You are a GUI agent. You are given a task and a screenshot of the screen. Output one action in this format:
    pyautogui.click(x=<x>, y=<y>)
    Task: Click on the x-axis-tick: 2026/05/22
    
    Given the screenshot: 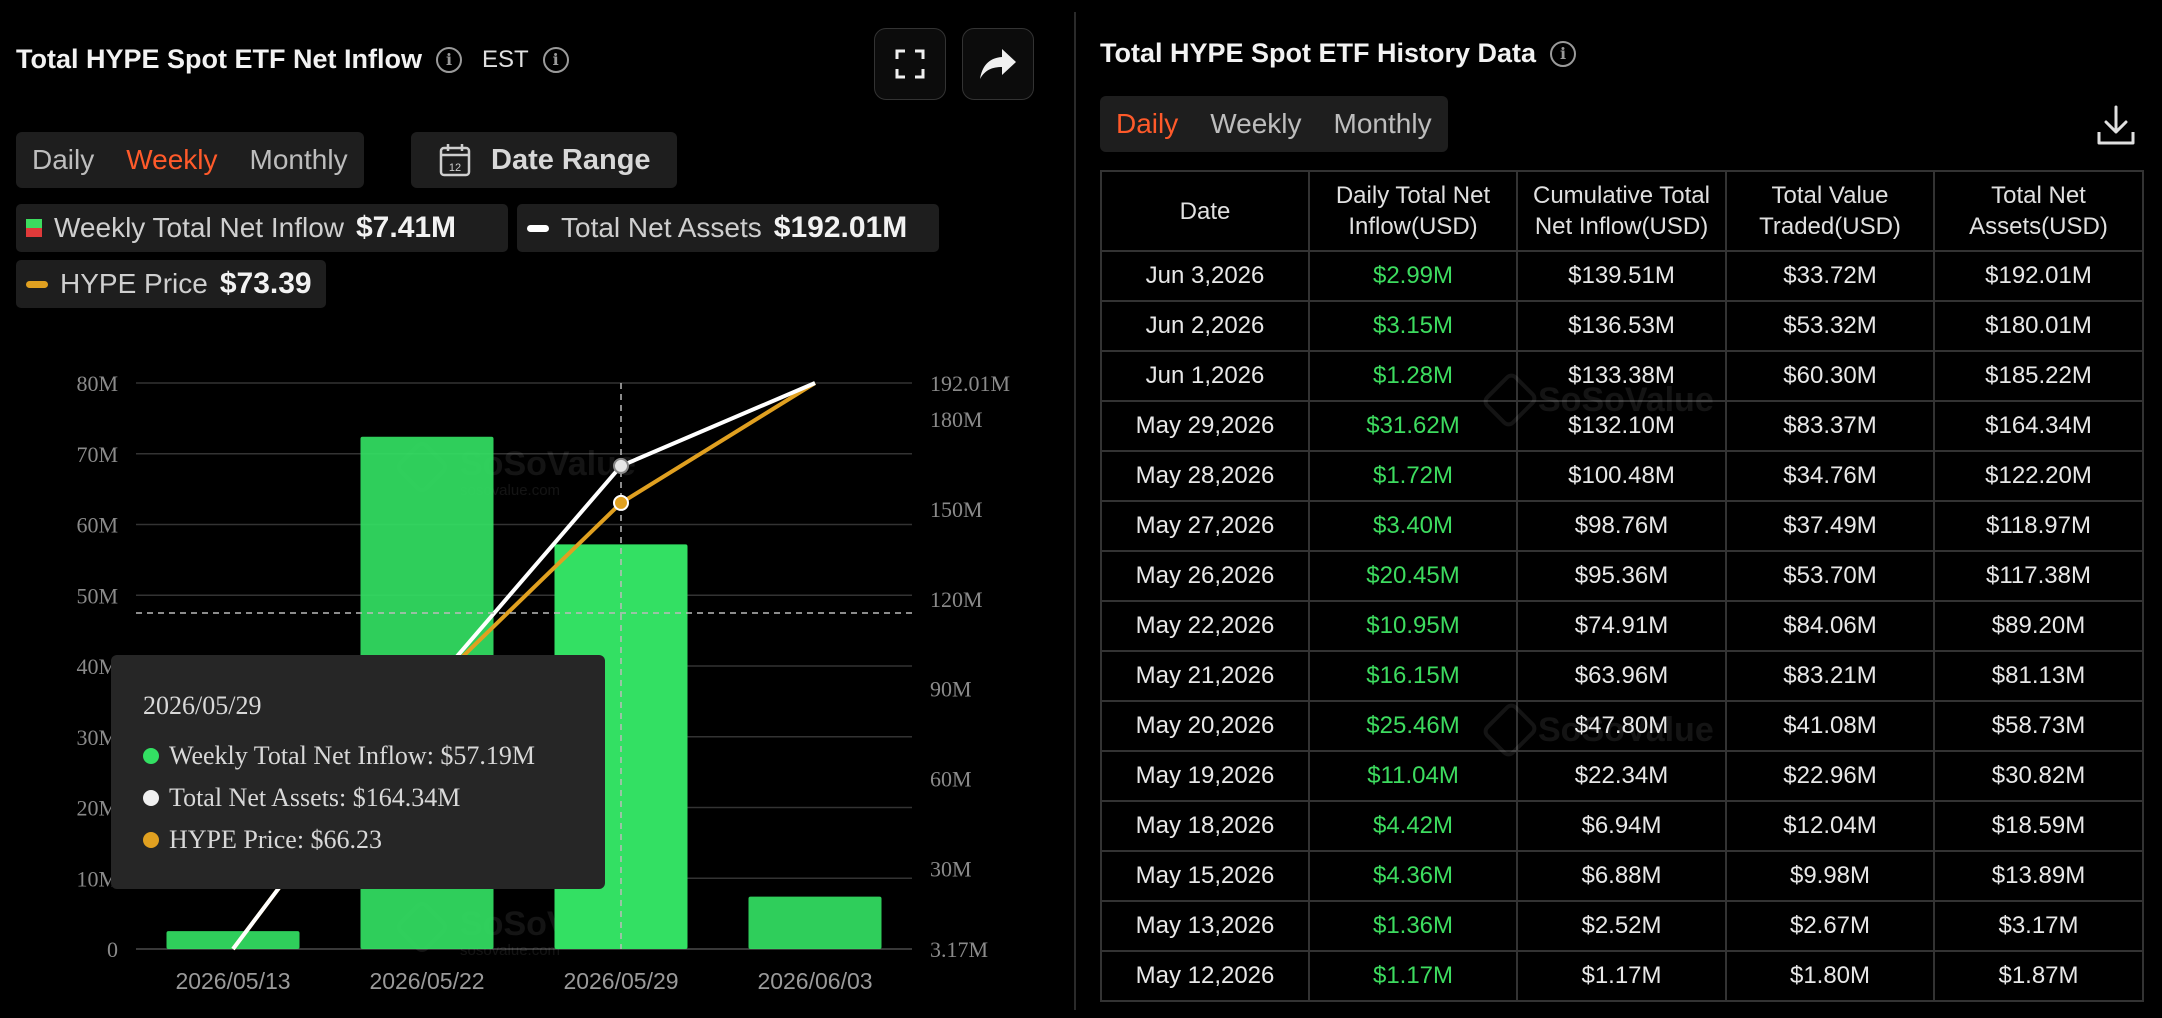 What is the action you would take?
    pyautogui.click(x=426, y=981)
    